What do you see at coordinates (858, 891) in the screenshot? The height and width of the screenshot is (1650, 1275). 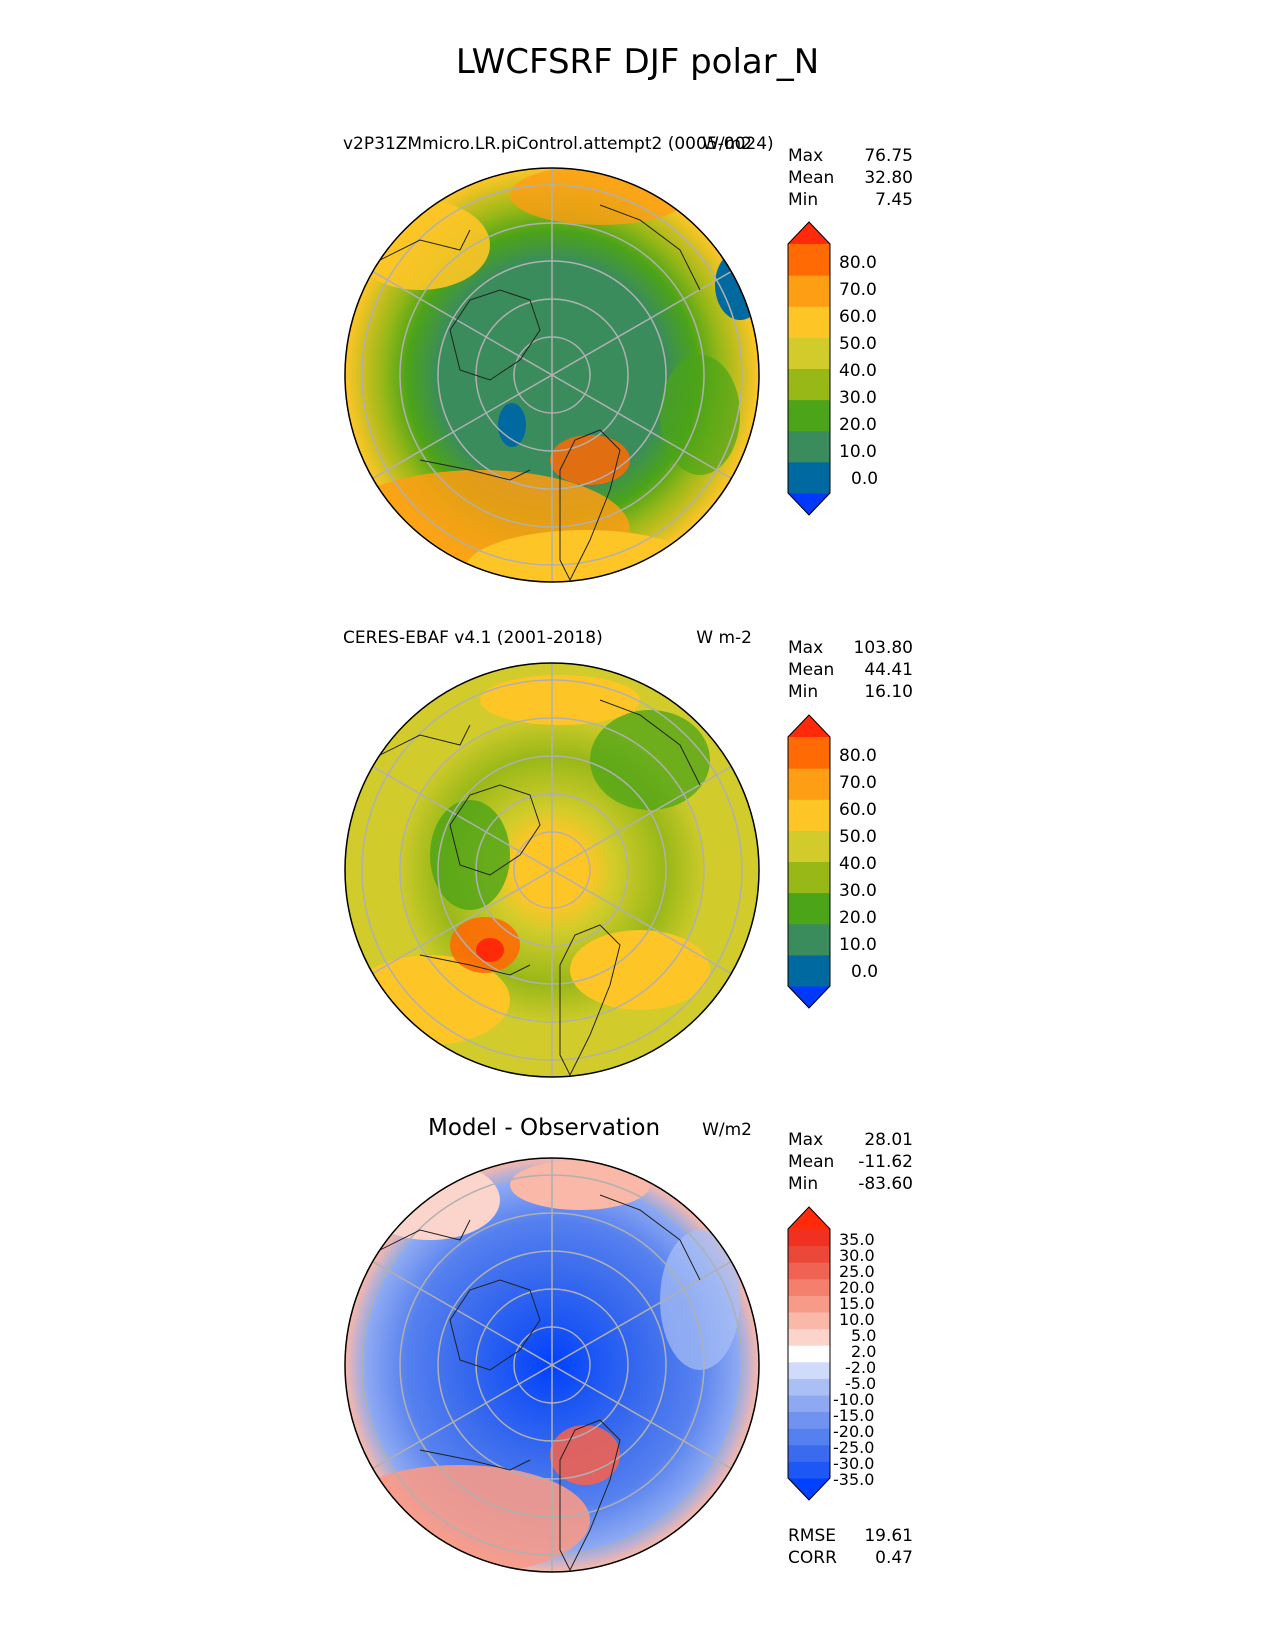 I see `reference-colorbar-tick: 30.0` at bounding box center [858, 891].